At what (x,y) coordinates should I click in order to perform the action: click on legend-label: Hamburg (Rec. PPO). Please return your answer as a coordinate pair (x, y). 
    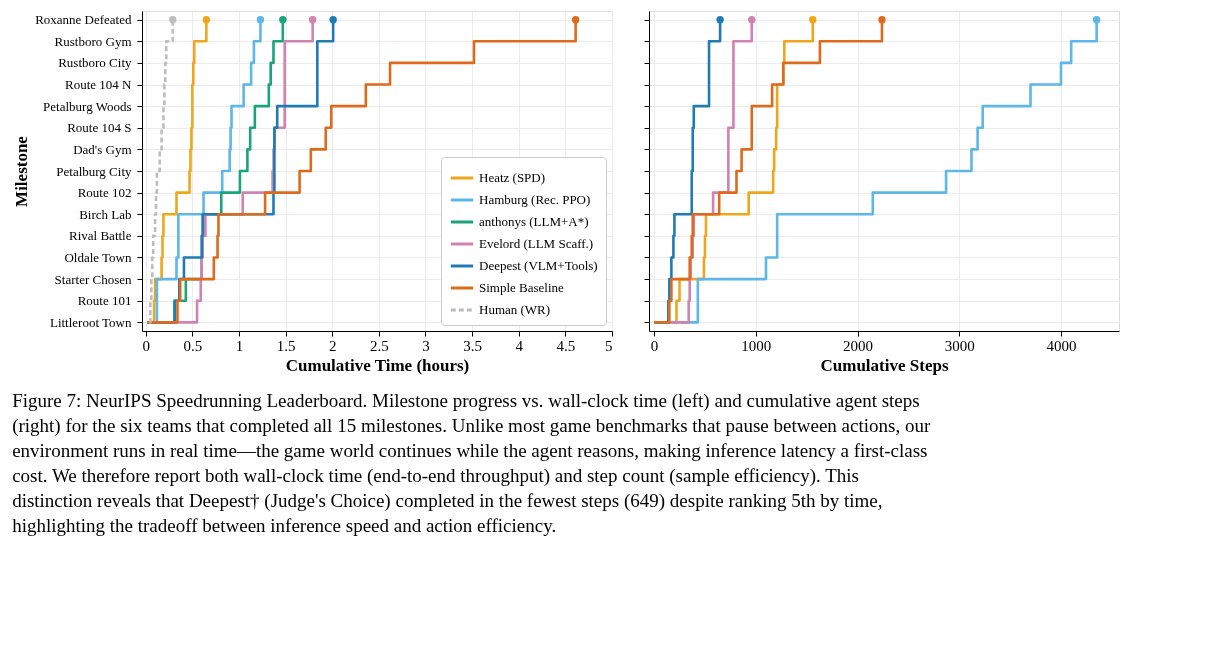
    Looking at the image, I should click on (535, 199).